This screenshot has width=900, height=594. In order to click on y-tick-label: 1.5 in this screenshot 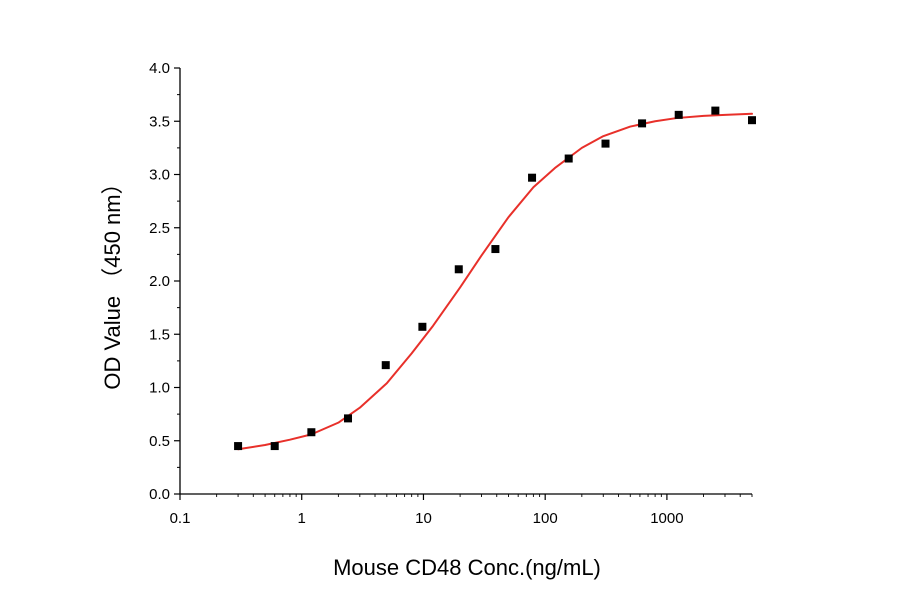, I will do `click(159, 334)`.